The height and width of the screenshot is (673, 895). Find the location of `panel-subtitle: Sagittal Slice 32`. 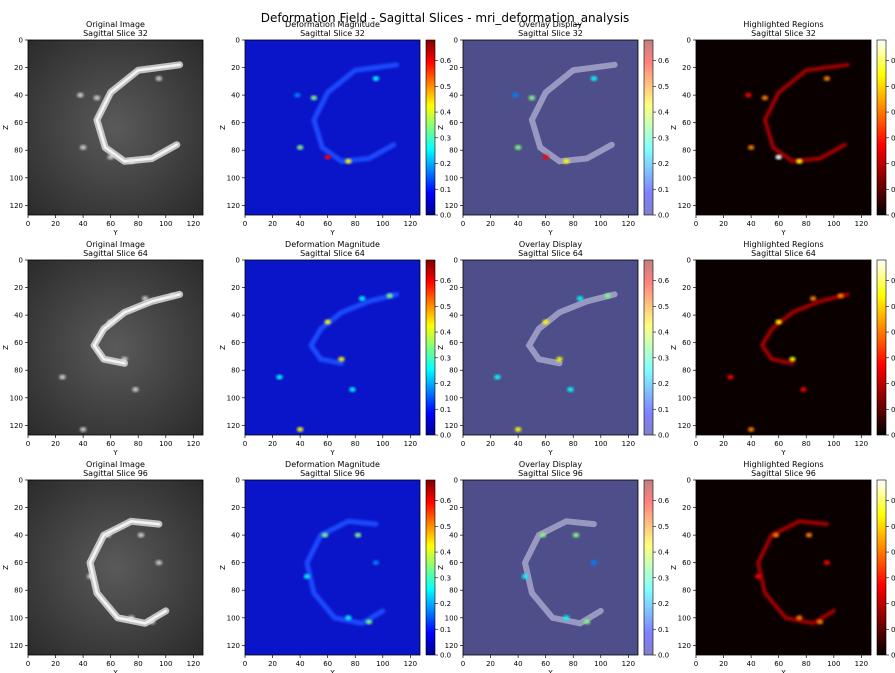

panel-subtitle: Sagittal Slice 32 is located at coordinates (783, 33).